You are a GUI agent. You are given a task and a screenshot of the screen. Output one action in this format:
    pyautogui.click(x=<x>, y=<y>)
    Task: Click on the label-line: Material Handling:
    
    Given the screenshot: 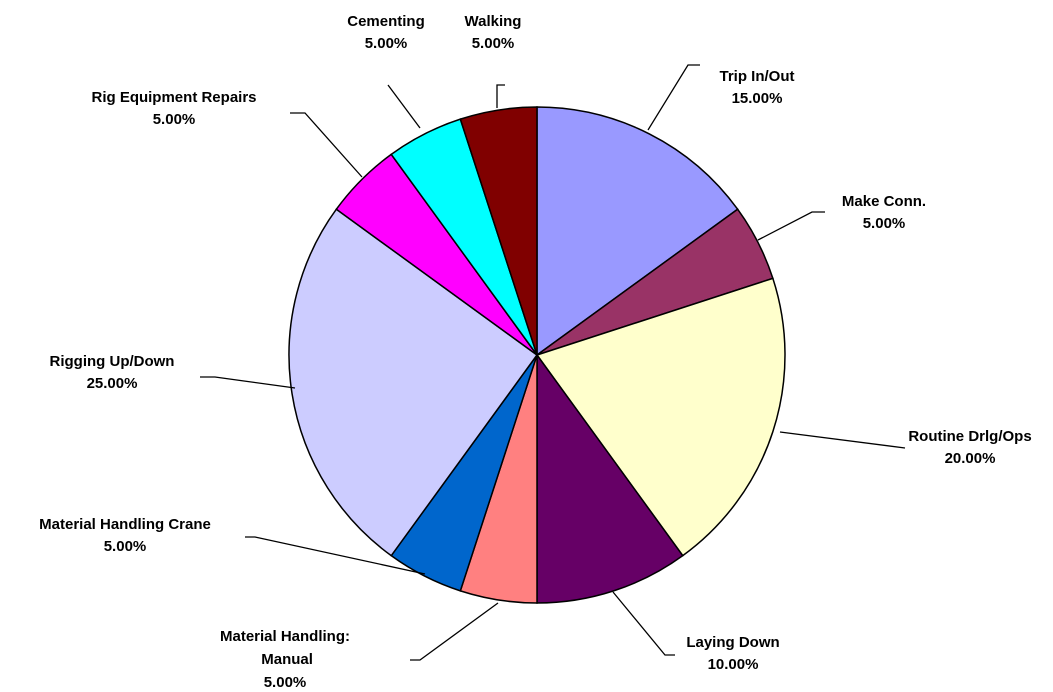 What is the action you would take?
    pyautogui.click(x=285, y=636)
    